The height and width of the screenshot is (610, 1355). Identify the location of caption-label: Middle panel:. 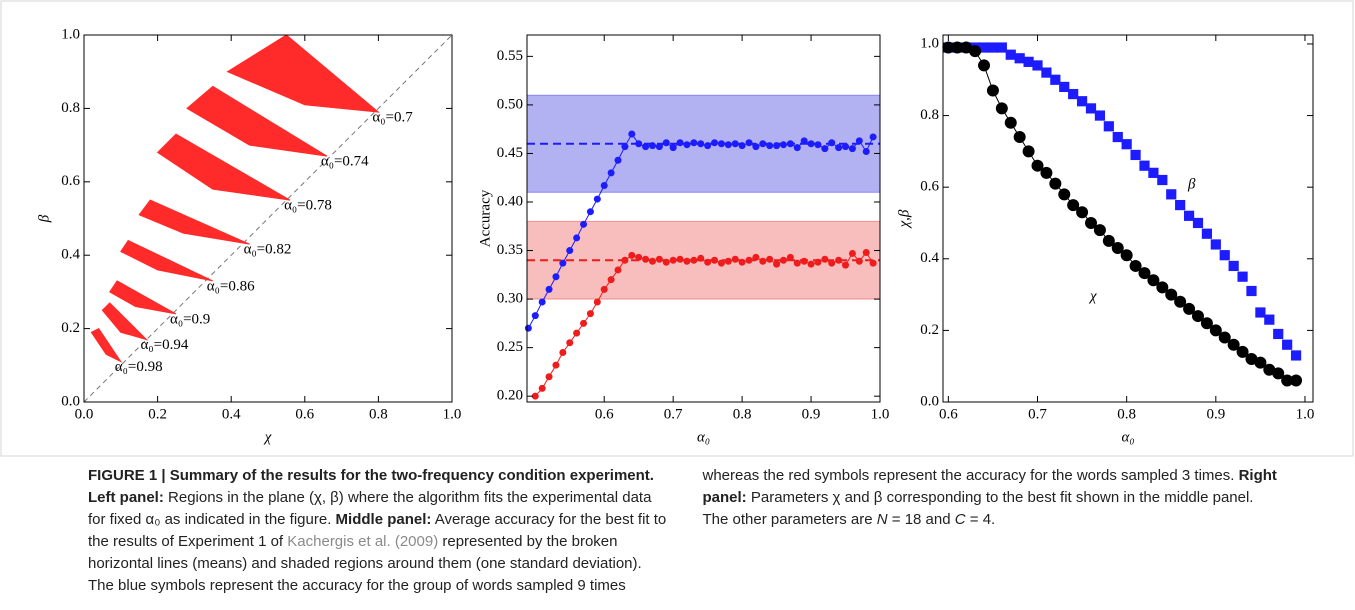
(383, 519).